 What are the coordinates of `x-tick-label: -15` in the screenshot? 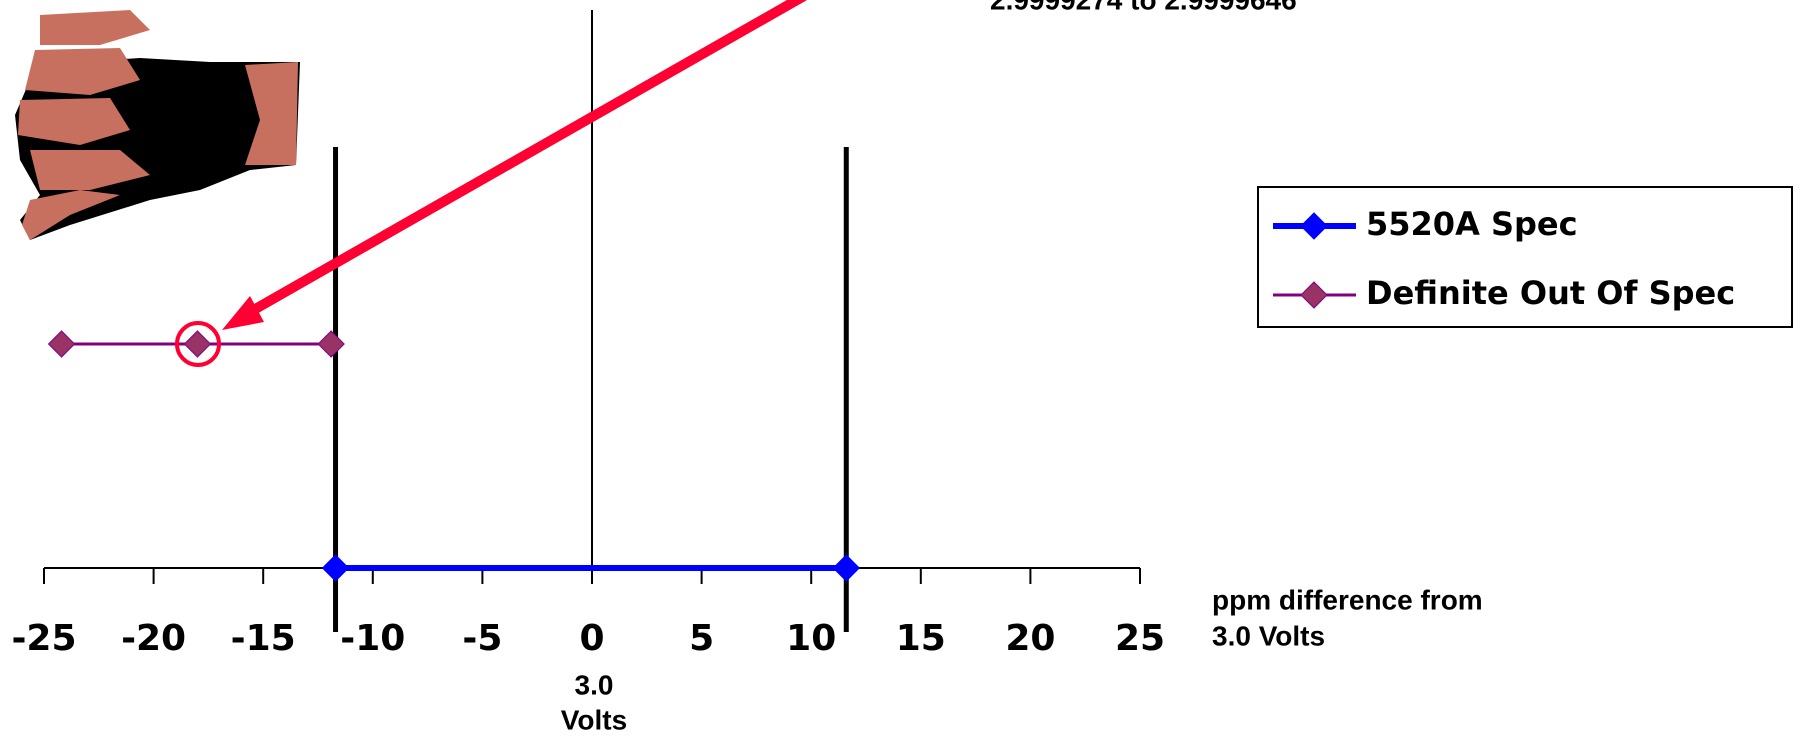 It's located at (263, 638).